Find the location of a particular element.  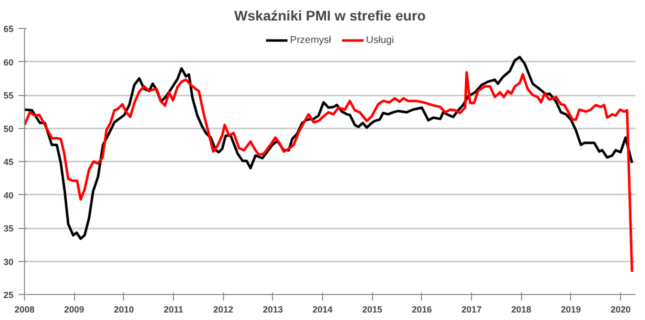

x-tick-label: 2008 is located at coordinates (24, 309).